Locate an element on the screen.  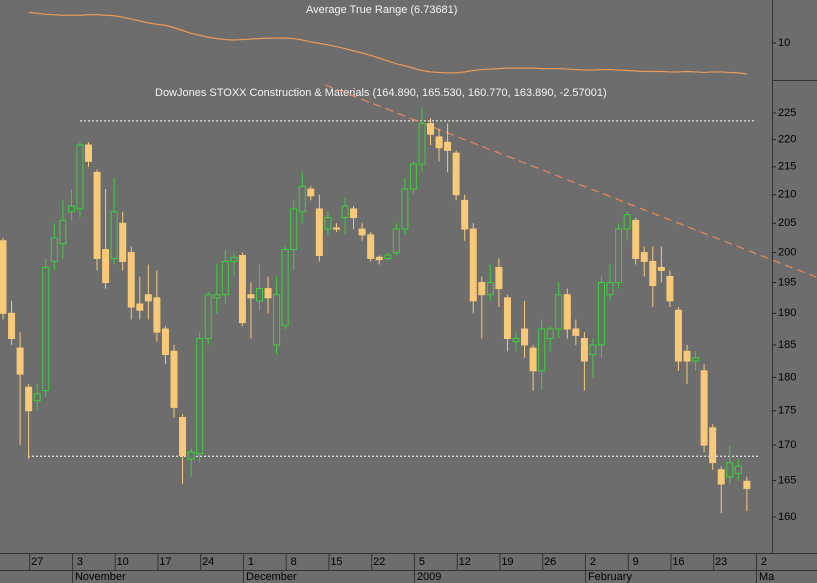
x-tick-label: 10 is located at coordinates (123, 562).